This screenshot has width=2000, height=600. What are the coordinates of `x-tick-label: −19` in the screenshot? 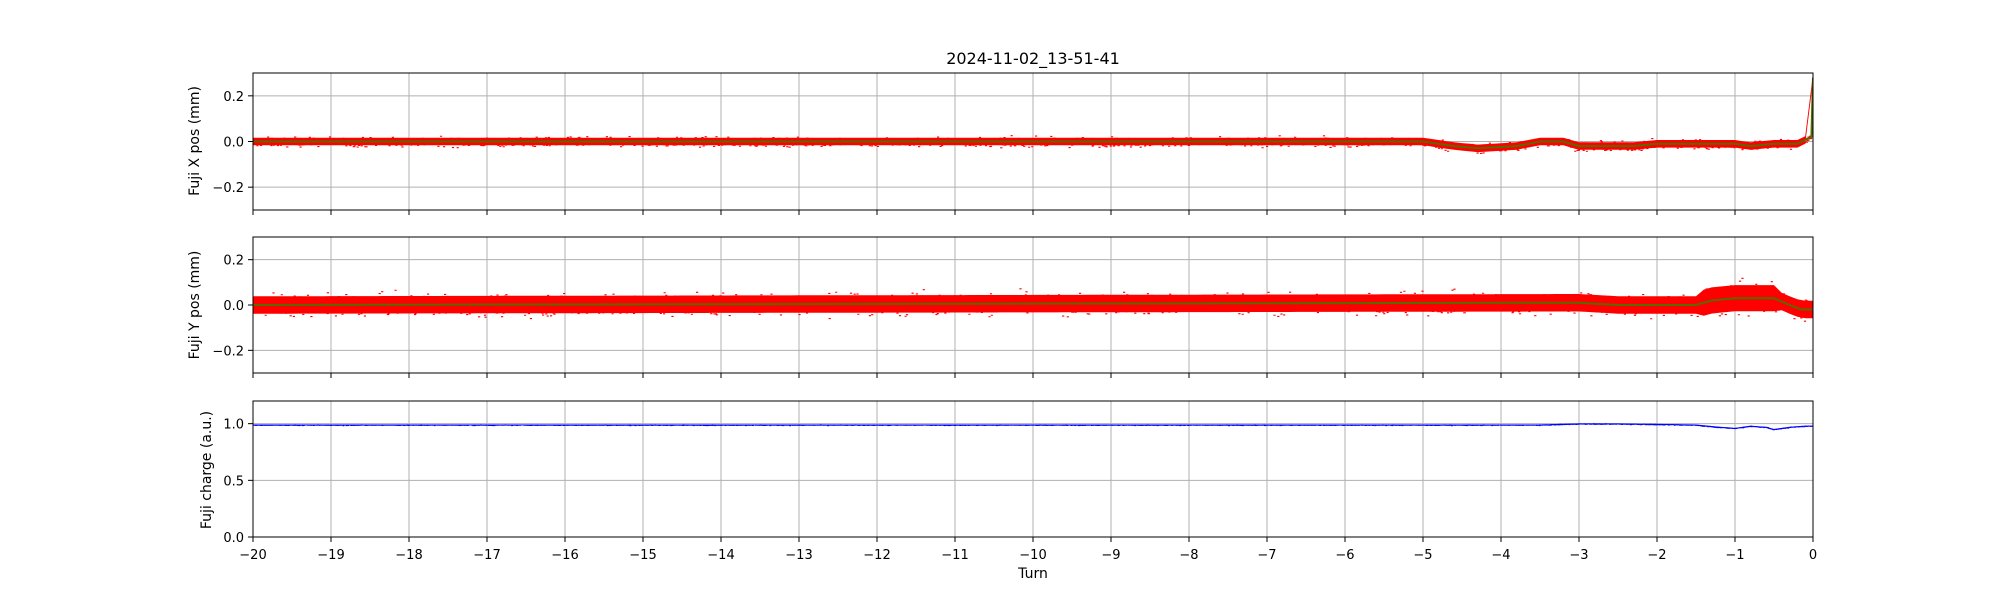 It's located at (330, 555).